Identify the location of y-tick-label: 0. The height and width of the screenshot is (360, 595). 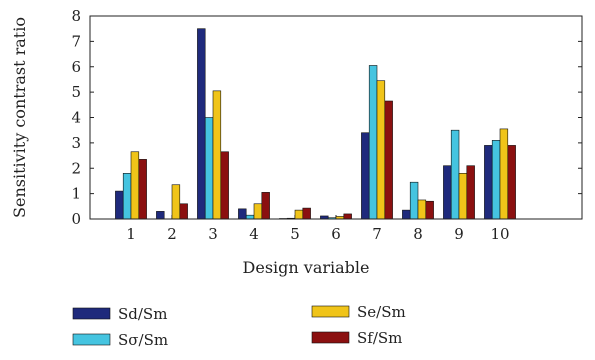
(76, 219).